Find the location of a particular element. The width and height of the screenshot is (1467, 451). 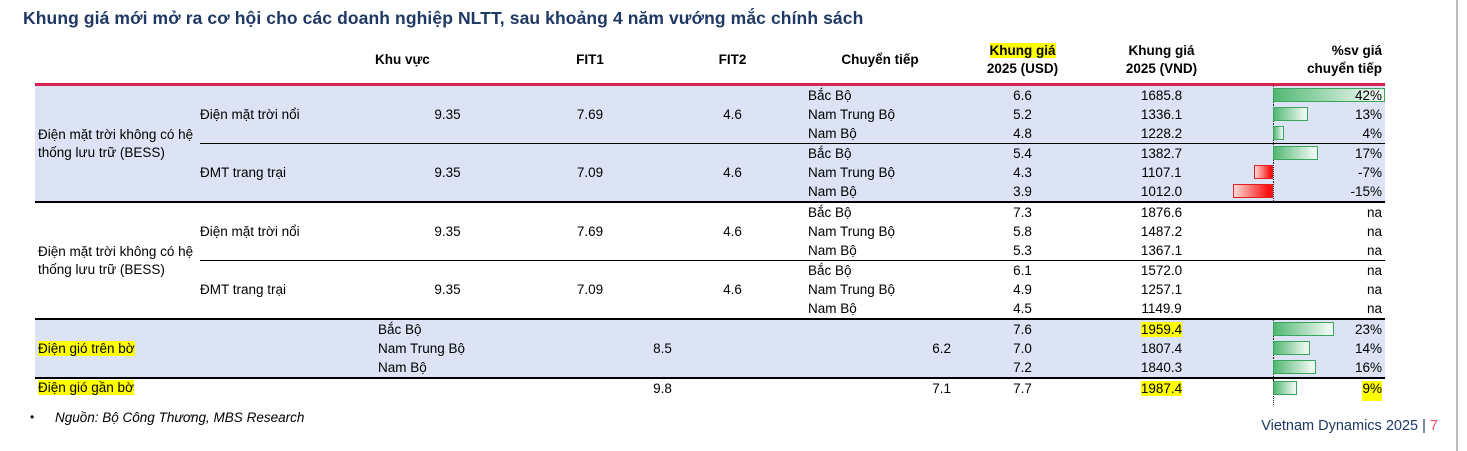

pct-value: 16% is located at coordinates (1368, 367).